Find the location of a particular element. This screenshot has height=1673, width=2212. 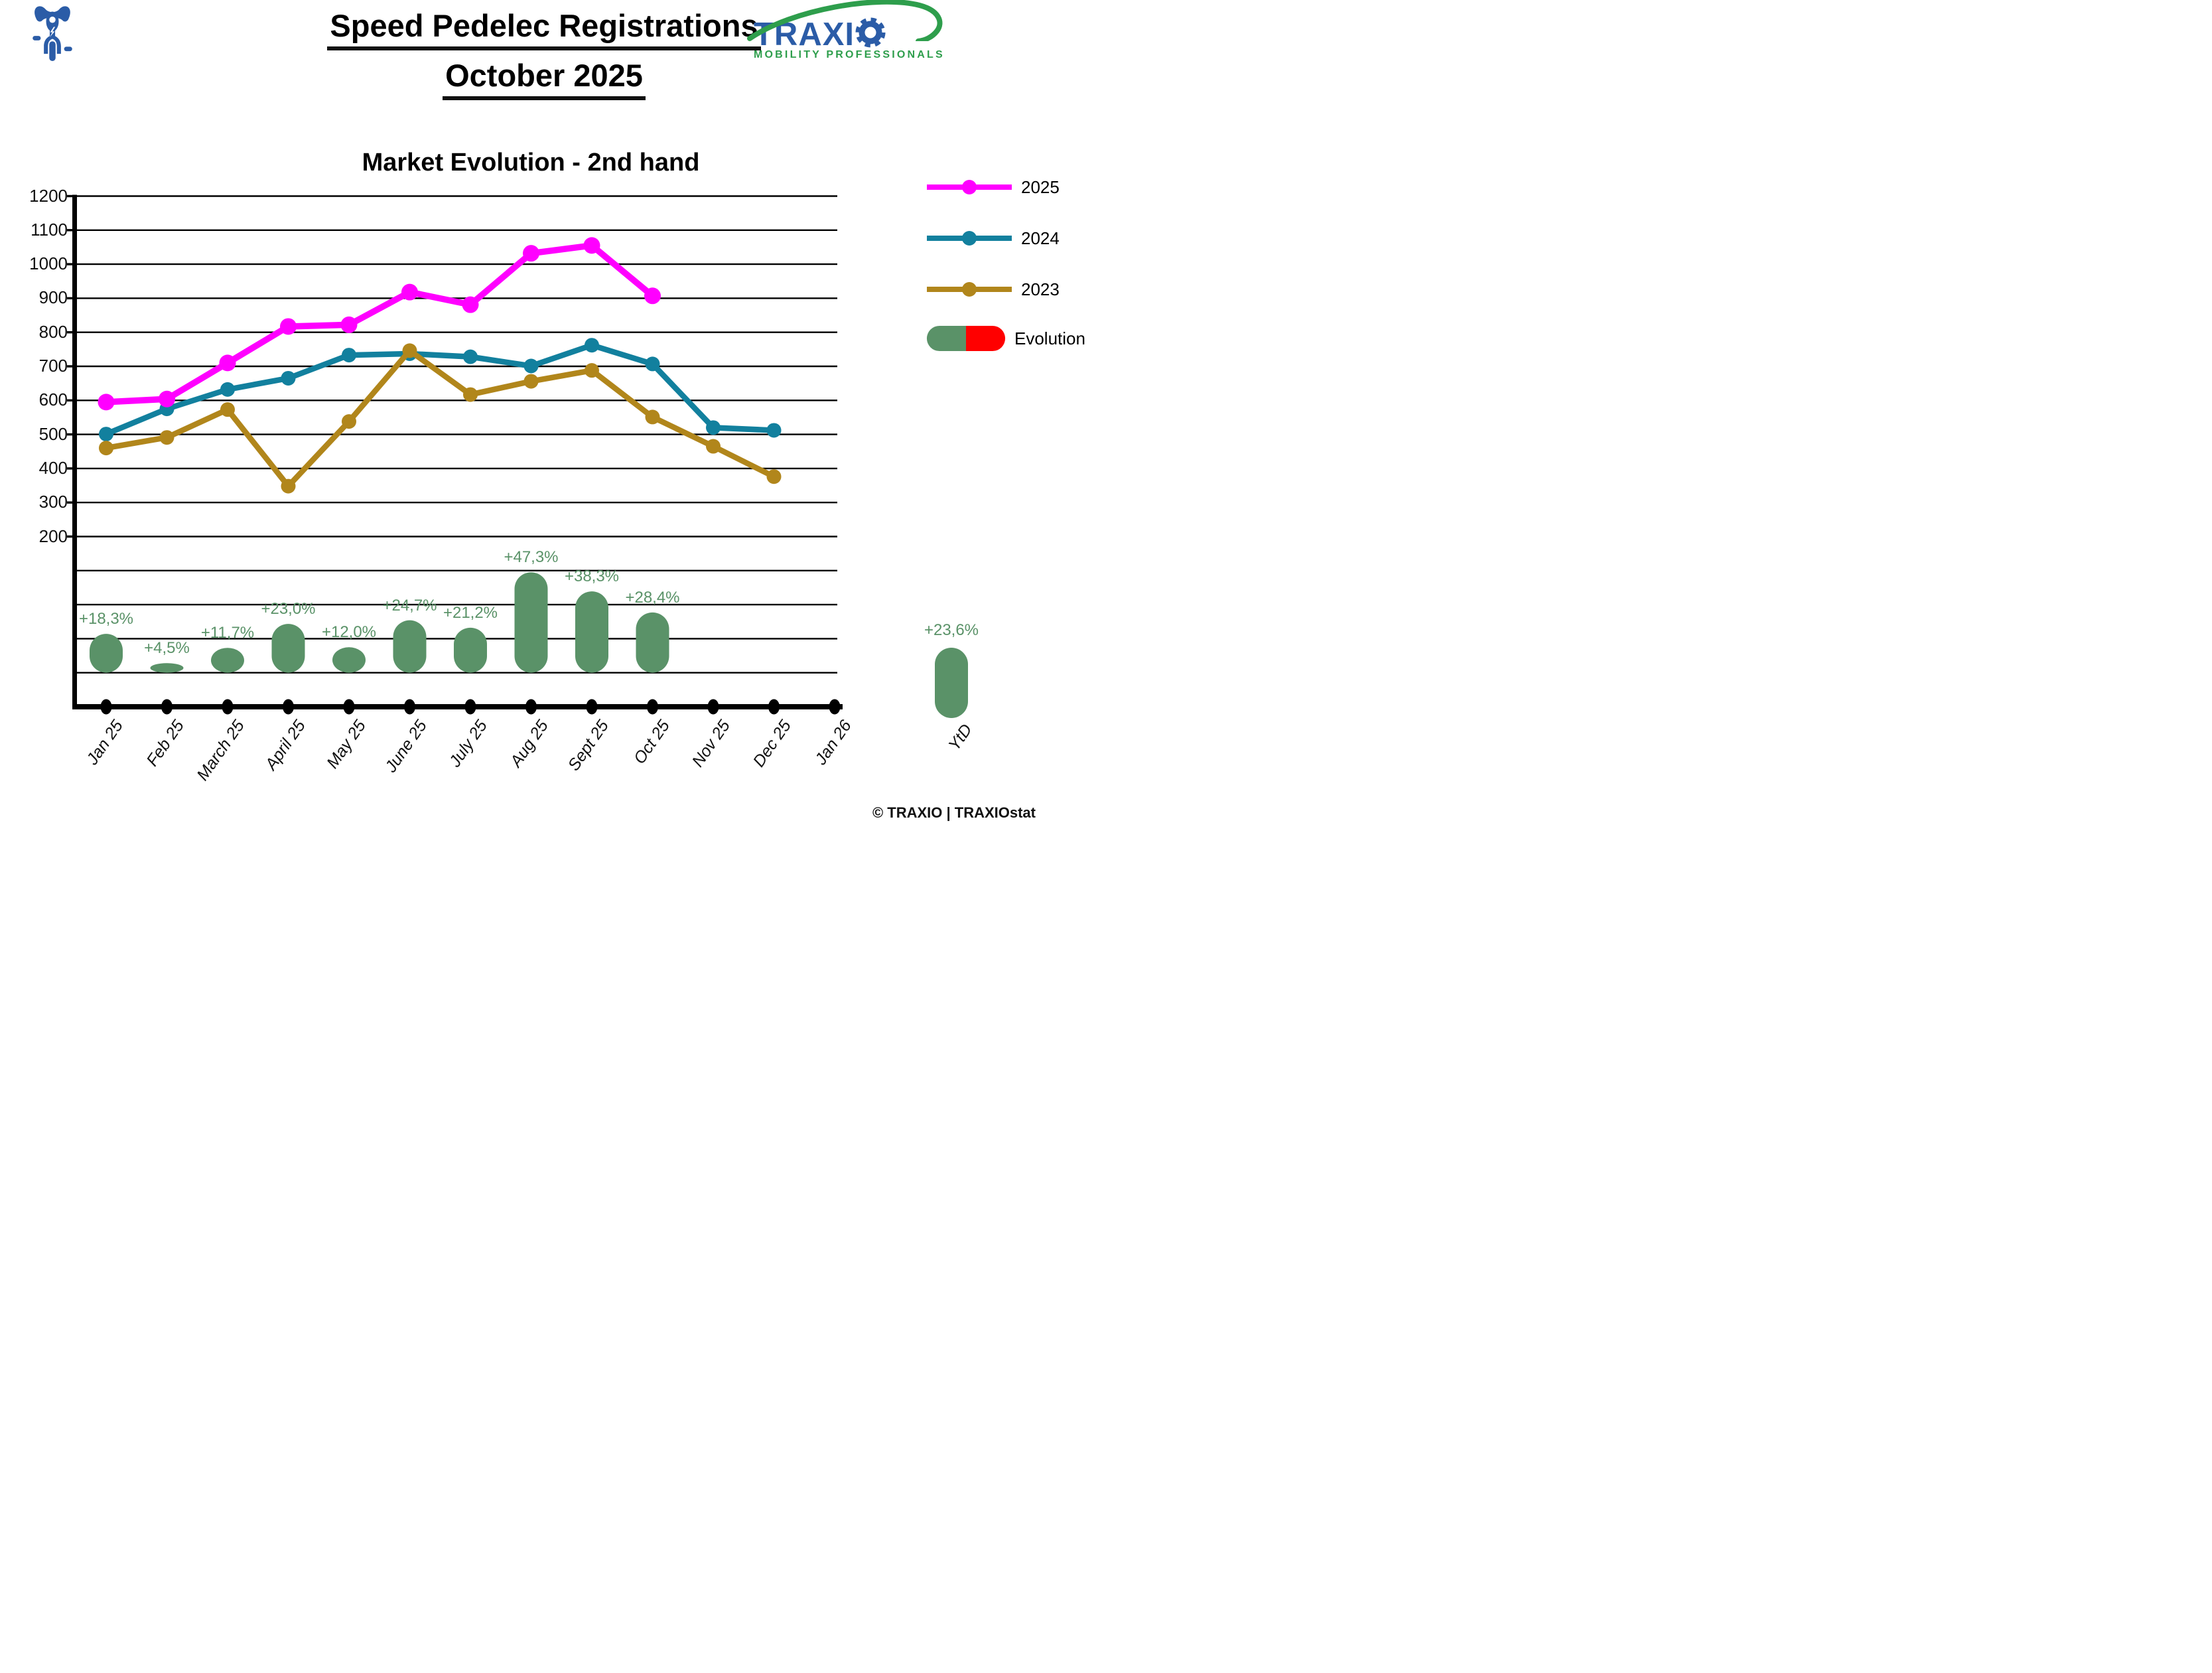

legend-item-2024: 2024 is located at coordinates (992, 239).